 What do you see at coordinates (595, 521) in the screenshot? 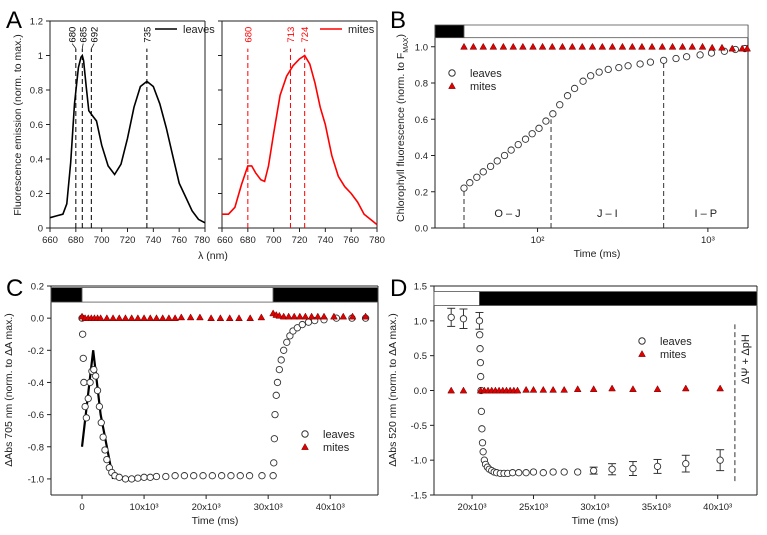
I see `x-axis-label: Time (ms)` at bounding box center [595, 521].